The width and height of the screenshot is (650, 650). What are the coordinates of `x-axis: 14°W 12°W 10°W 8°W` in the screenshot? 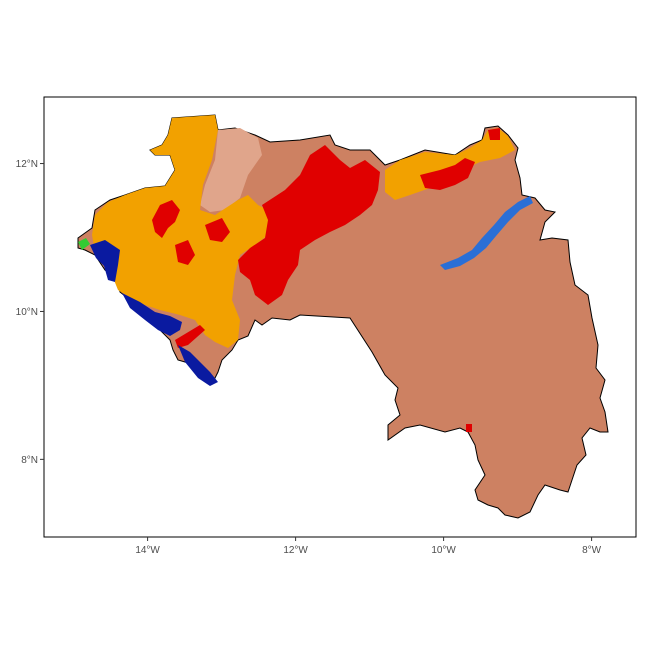 It's located at (368, 546).